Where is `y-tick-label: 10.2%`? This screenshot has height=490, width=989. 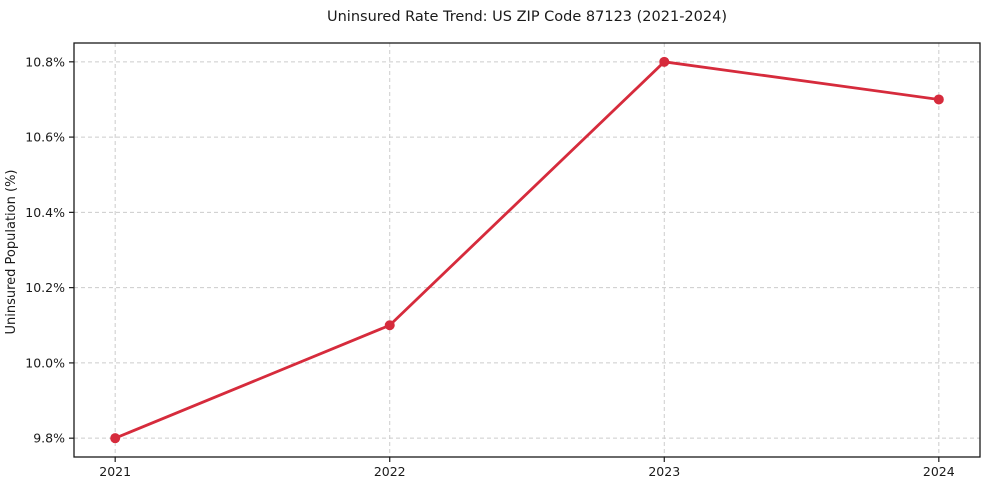 y-tick-label: 10.2% is located at coordinates (45, 287).